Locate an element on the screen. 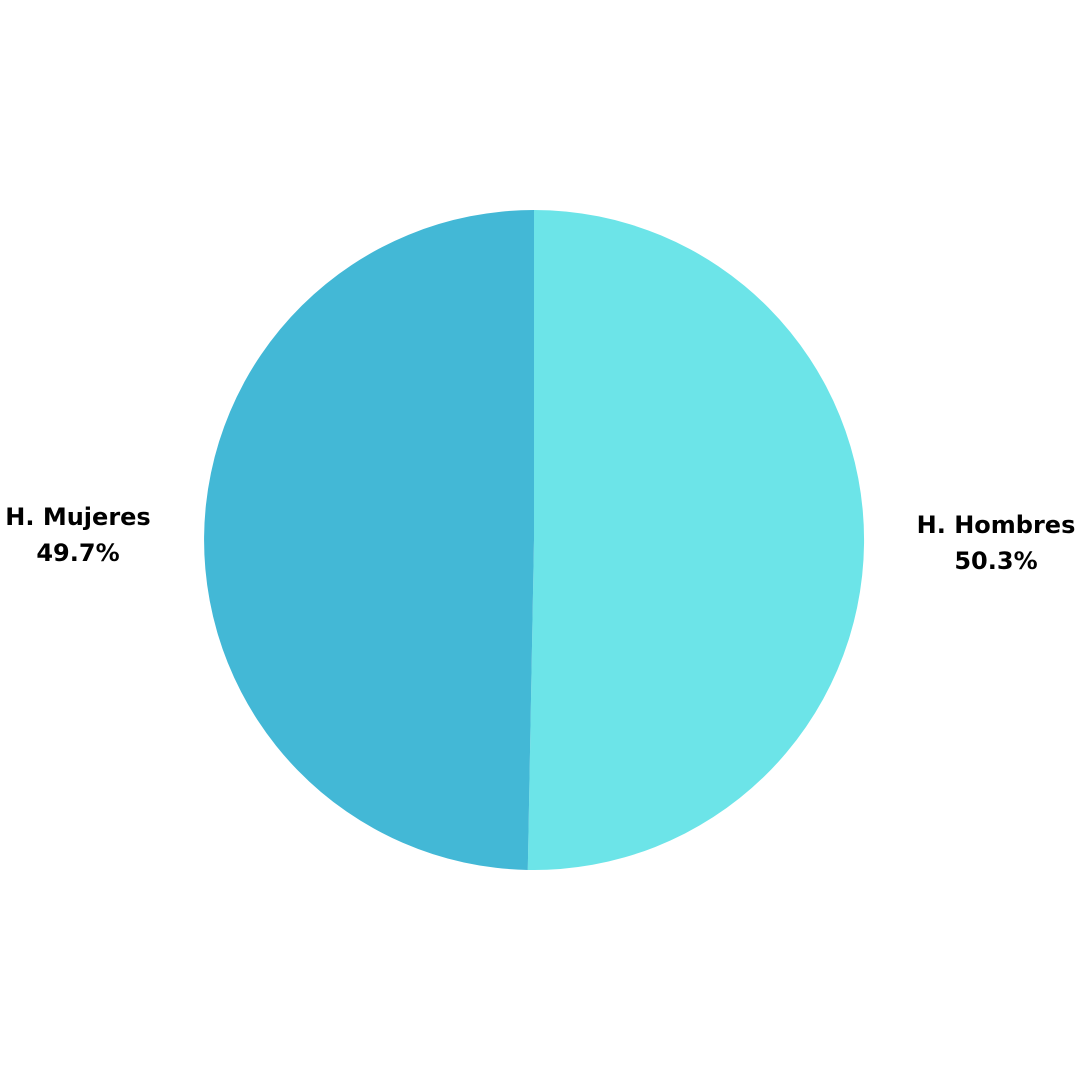  slice-value-mujeres: 49.7% is located at coordinates (78, 553).